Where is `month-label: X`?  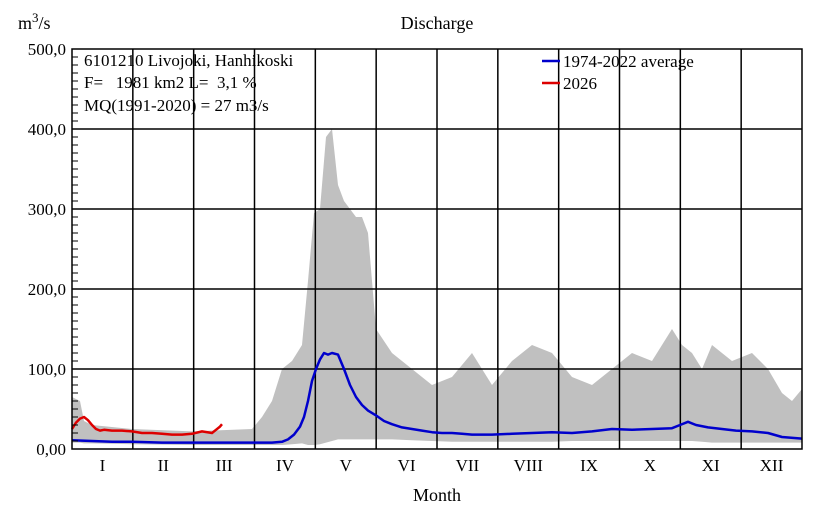 month-label: X is located at coordinates (650, 465).